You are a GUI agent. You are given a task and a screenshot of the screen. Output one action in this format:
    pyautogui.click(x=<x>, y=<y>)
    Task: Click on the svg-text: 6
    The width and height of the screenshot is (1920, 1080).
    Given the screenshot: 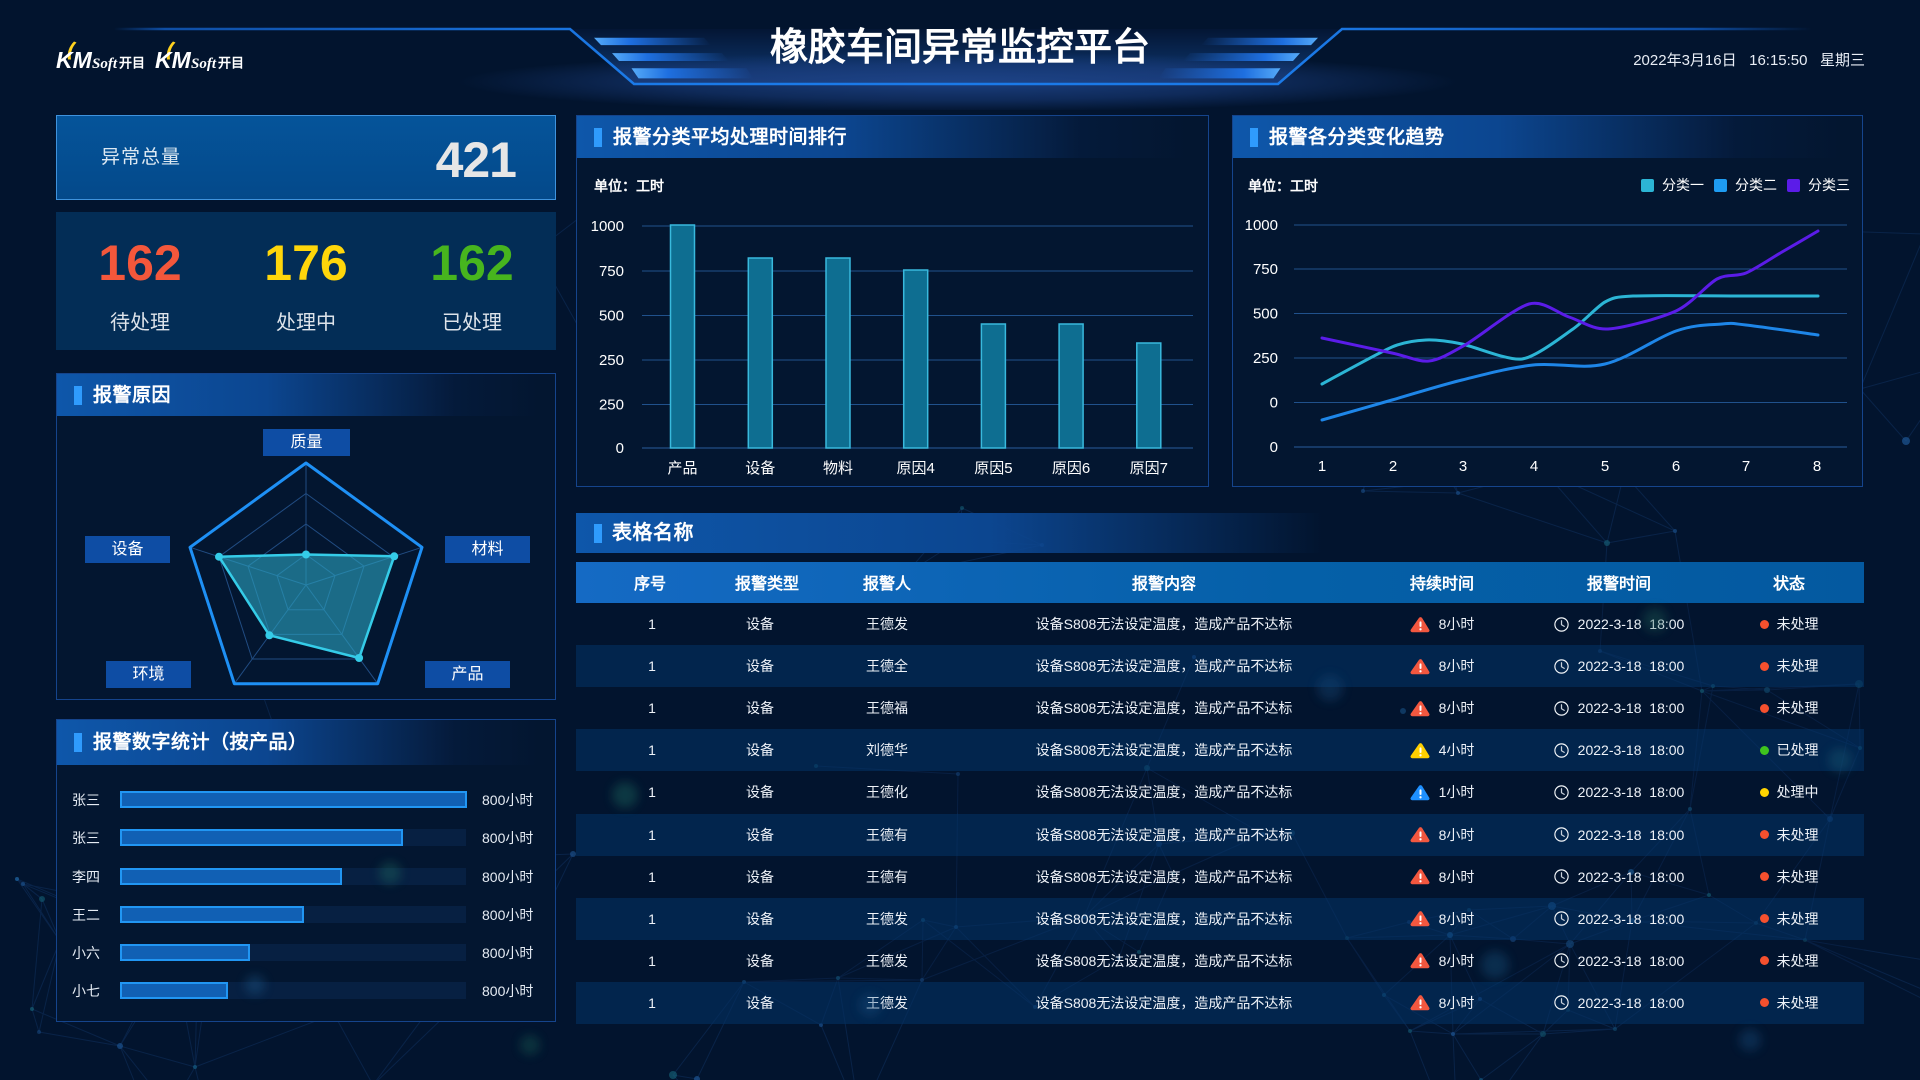 What is the action you would take?
    pyautogui.click(x=1676, y=466)
    